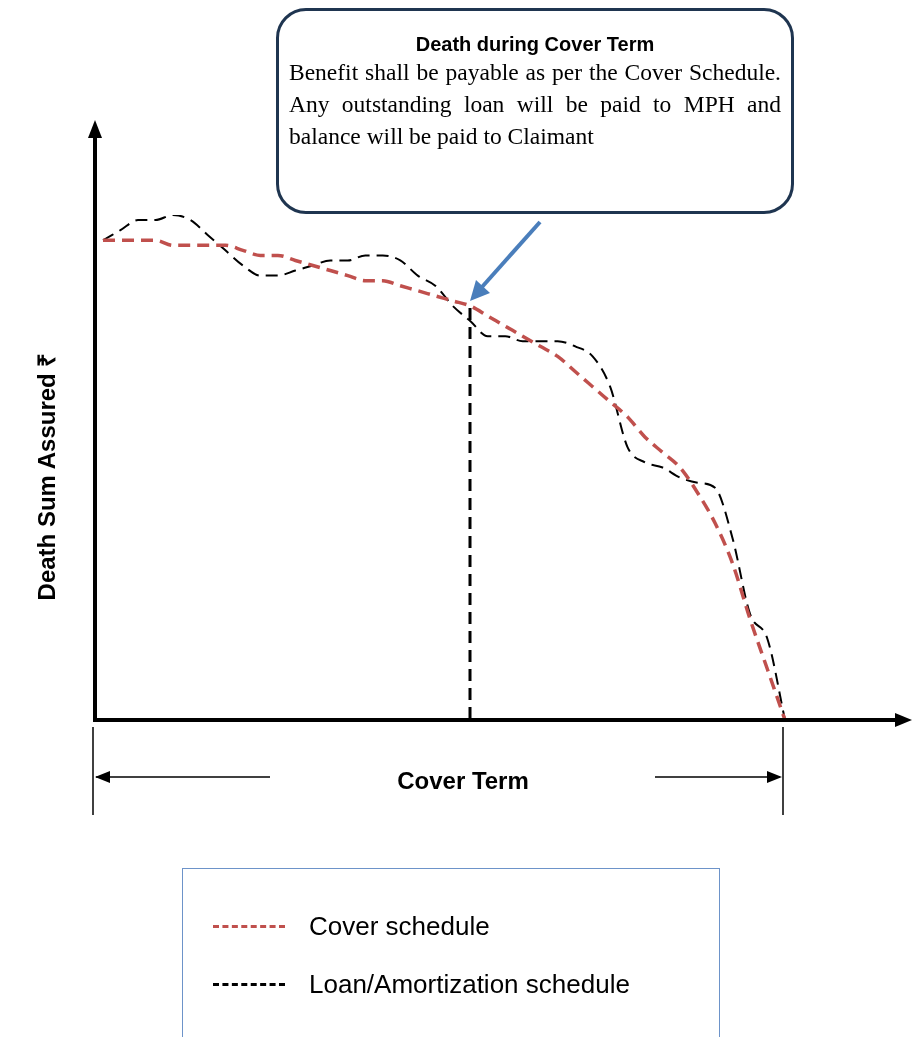  I want to click on x-axis-title: Cover Term, so click(463, 781).